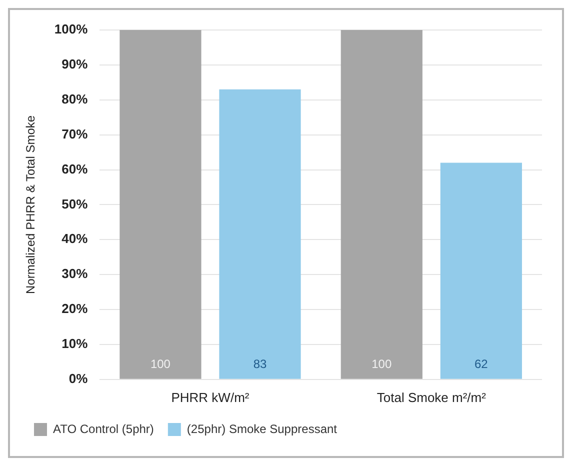  I want to click on y-tick-label: 60%, so click(75, 168).